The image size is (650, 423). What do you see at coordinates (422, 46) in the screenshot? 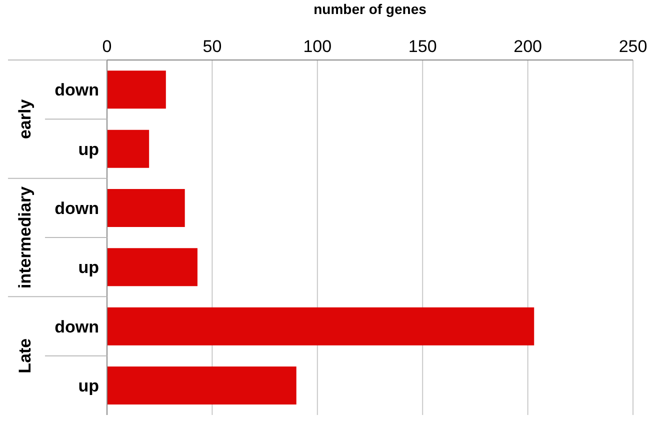
I see `x-tick-label: 150` at bounding box center [422, 46].